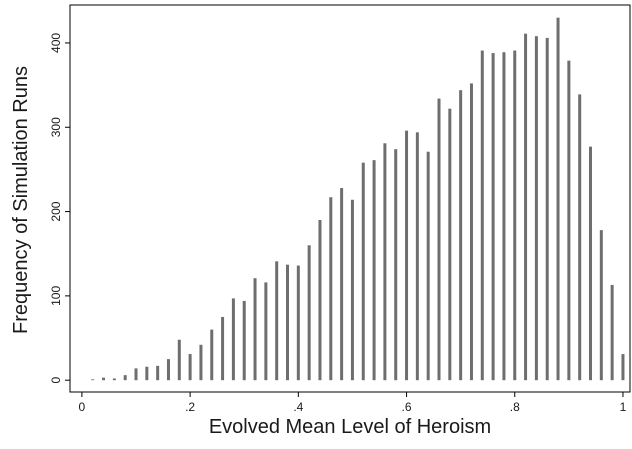 The image size is (632, 449). I want to click on x-tick-label: .2, so click(190, 407).